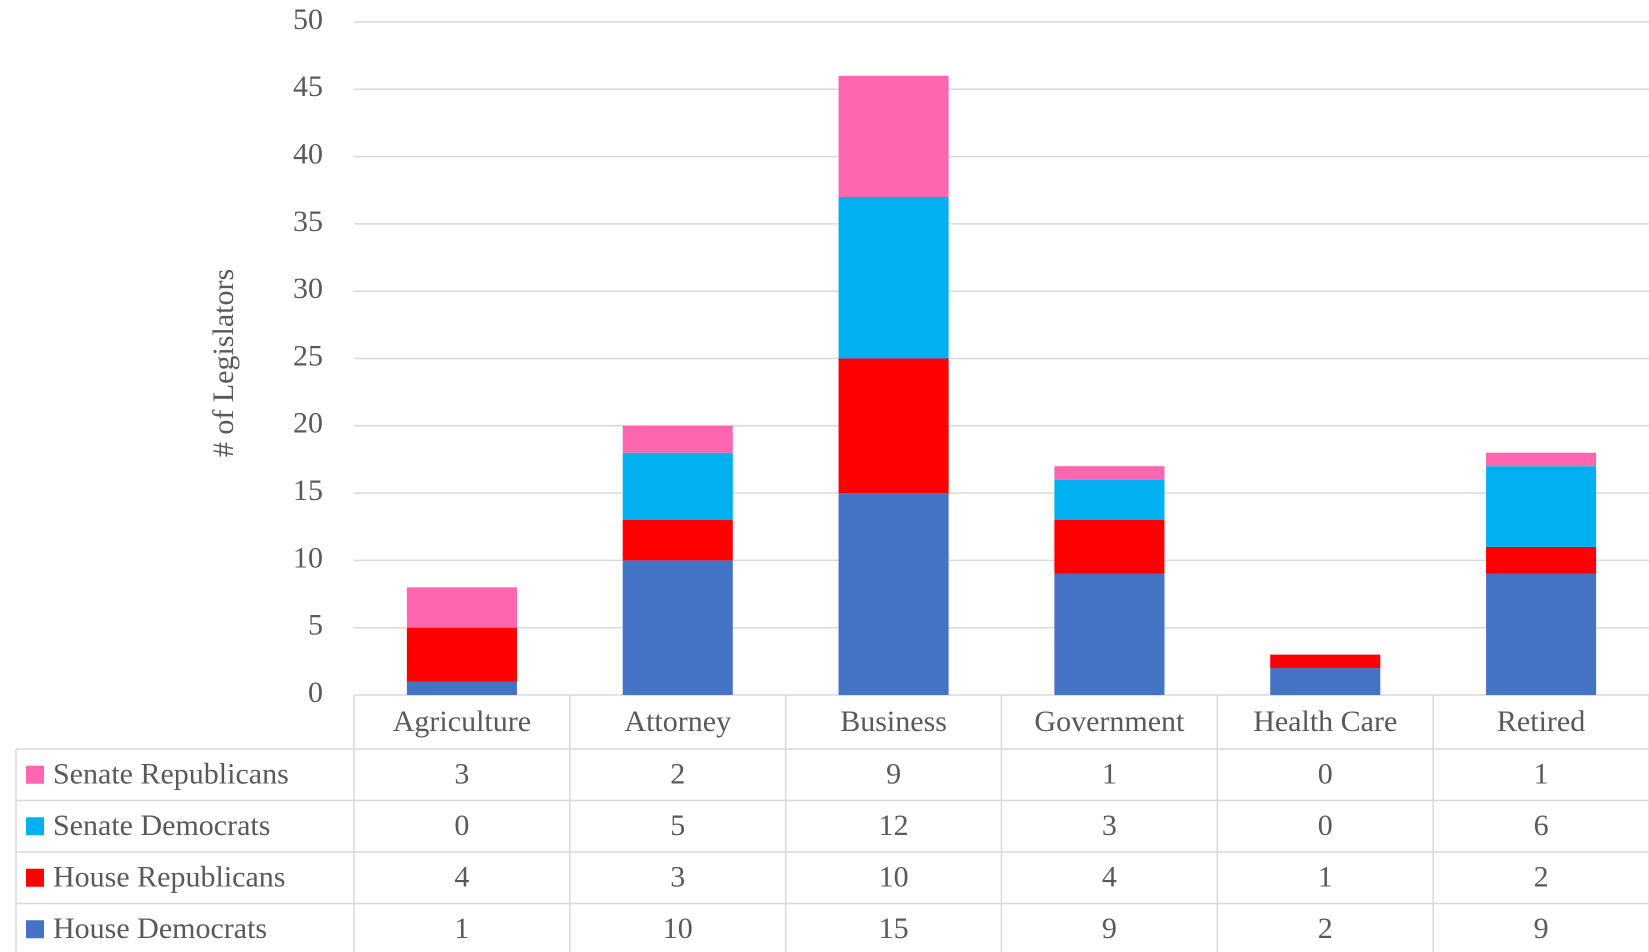  What do you see at coordinates (308, 355) in the screenshot?
I see `y-tick-label: 25` at bounding box center [308, 355].